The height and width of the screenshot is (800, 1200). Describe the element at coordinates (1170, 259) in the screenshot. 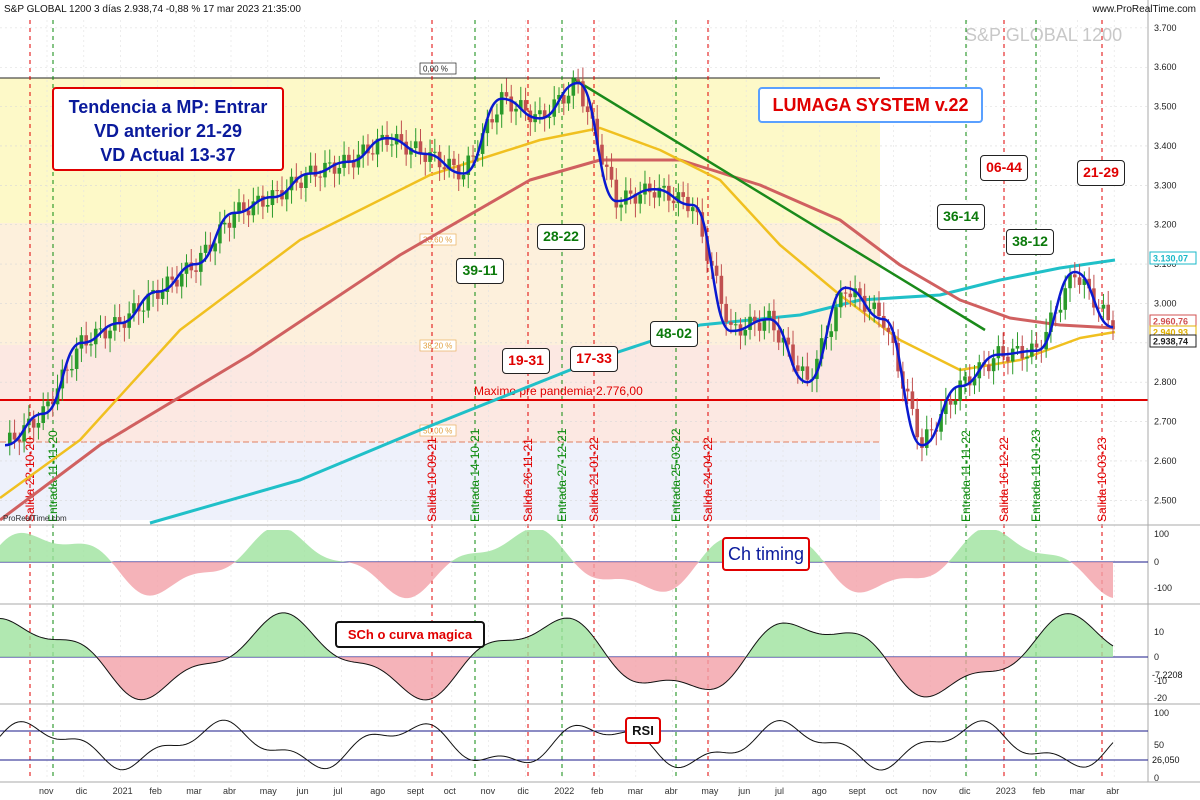

I see `price-badge-text: 3.130,07` at that location.